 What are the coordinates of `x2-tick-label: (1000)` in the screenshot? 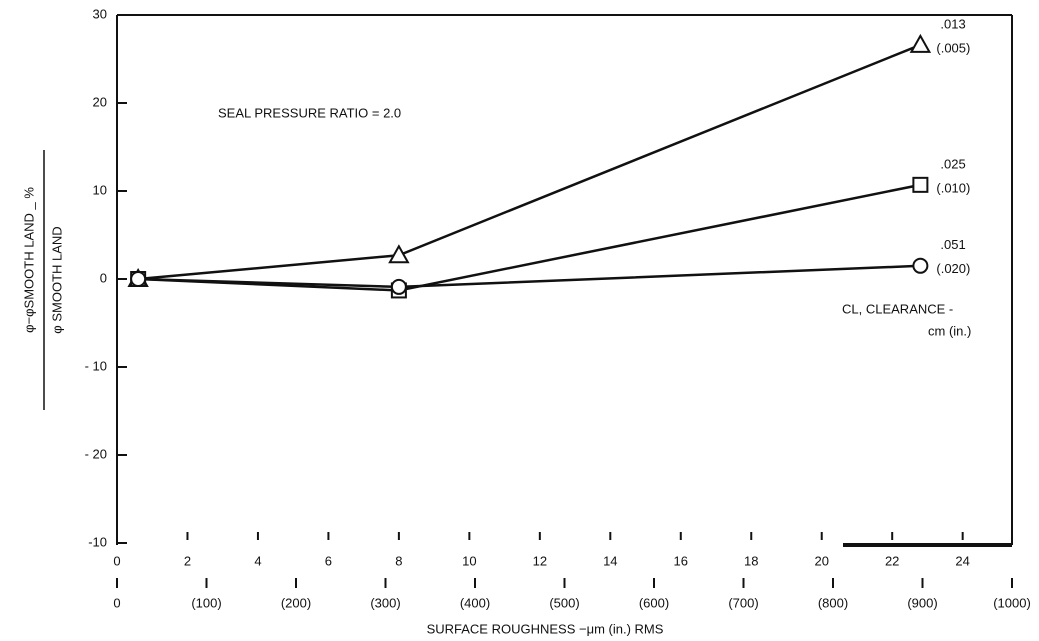 It's located at (1012, 602).